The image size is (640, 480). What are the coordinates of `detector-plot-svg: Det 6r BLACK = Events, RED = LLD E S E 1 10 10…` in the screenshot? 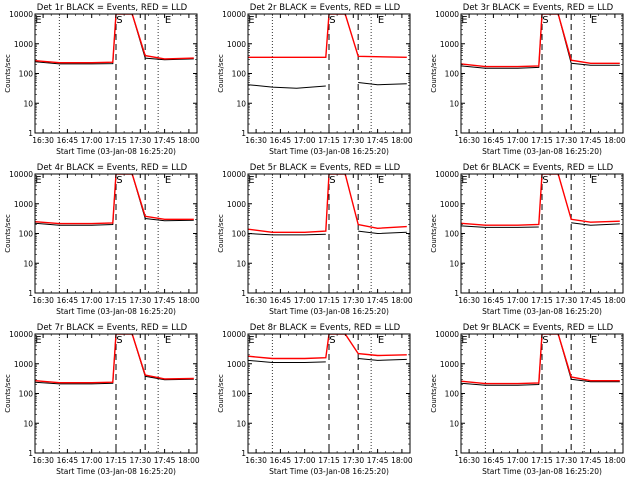 It's located at (528, 239).